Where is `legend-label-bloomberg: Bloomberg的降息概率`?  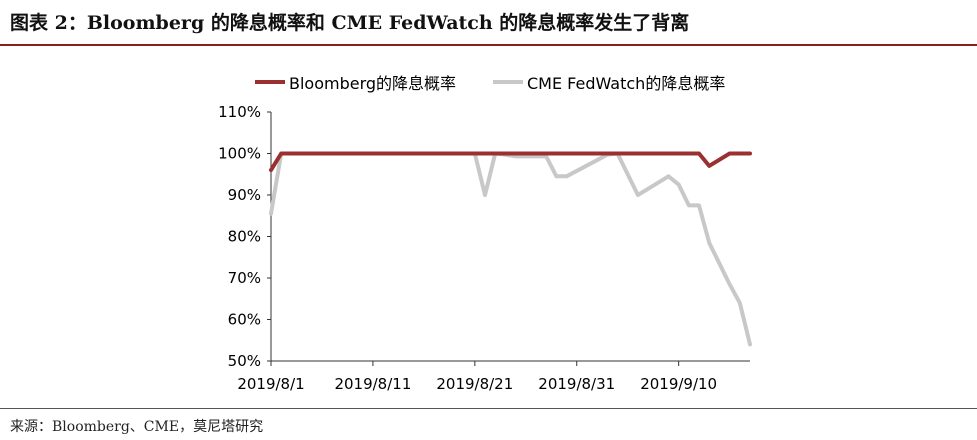
legend-label-bloomberg: Bloomberg的降息概率 is located at coordinates (373, 83).